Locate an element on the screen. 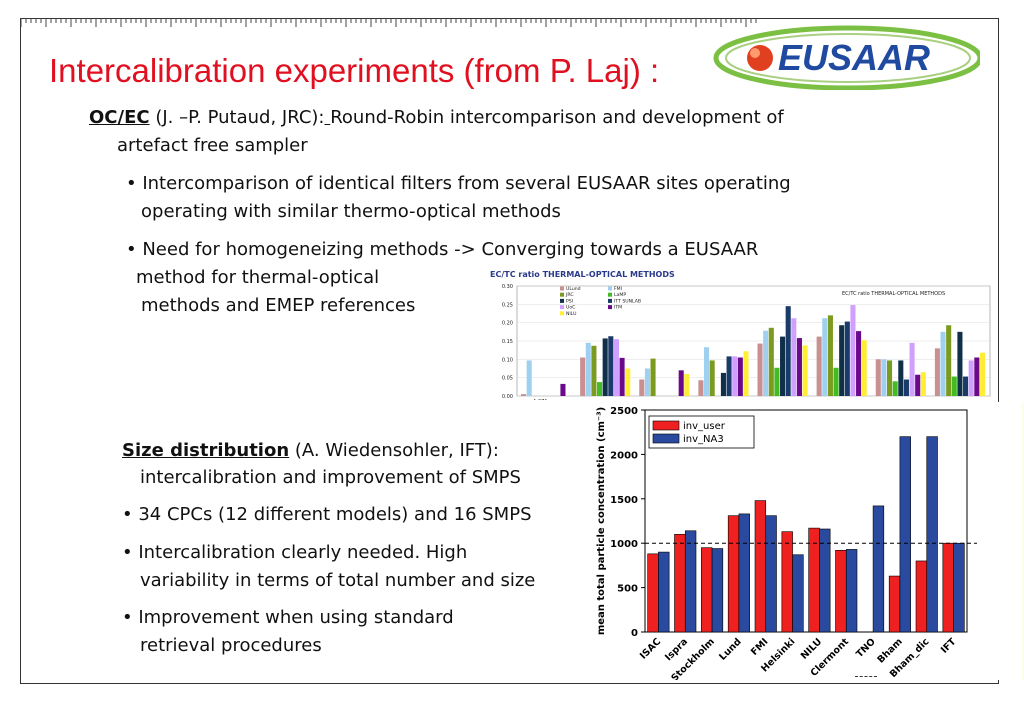 The height and width of the screenshot is (707, 1024). chart2-xtick-label: FMI is located at coordinates (760, 647).